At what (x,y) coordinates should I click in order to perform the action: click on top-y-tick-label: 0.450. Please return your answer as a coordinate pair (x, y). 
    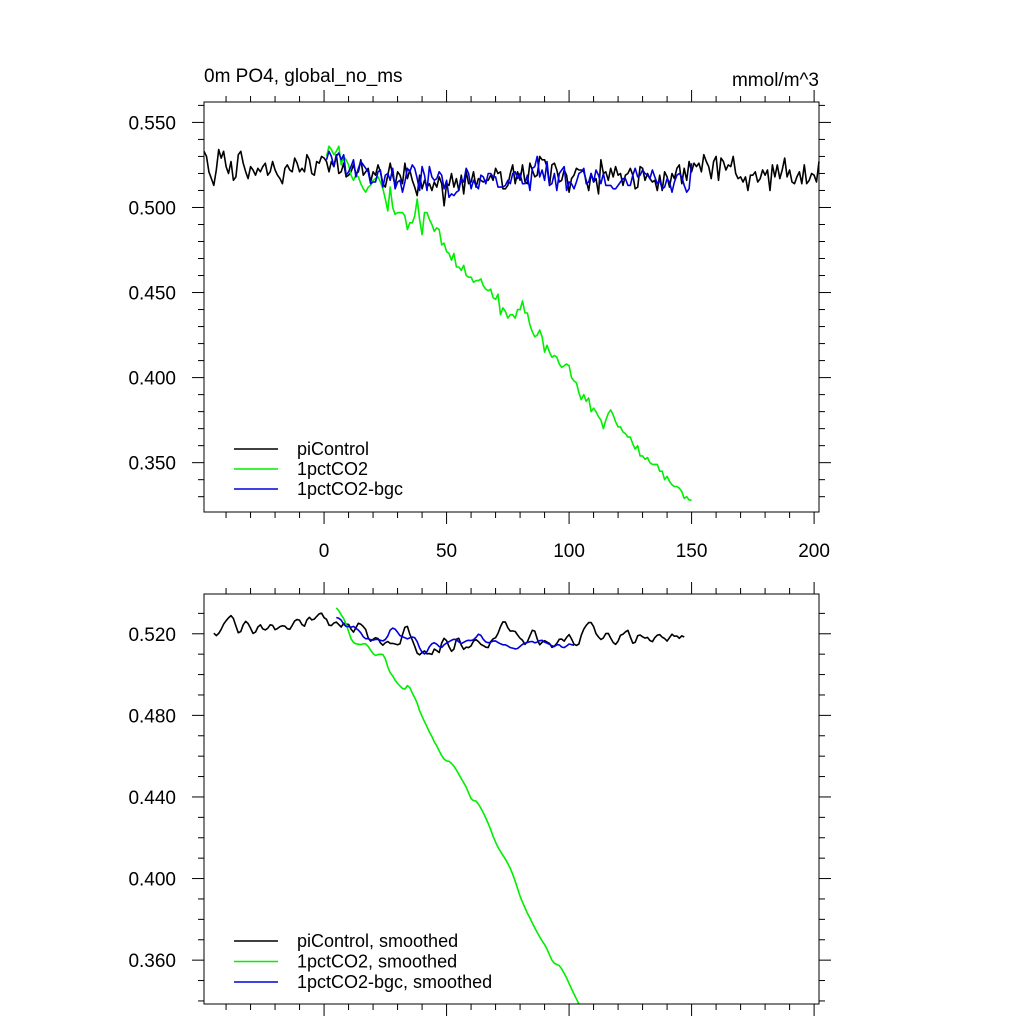
    Looking at the image, I should click on (152, 294).